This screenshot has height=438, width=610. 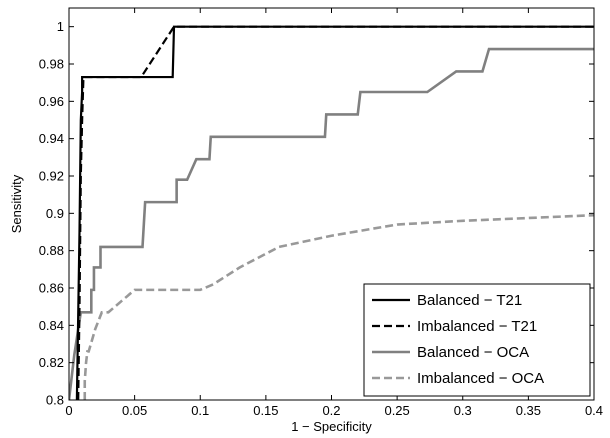 I want to click on x-tick-label: 0.3, so click(x=463, y=410).